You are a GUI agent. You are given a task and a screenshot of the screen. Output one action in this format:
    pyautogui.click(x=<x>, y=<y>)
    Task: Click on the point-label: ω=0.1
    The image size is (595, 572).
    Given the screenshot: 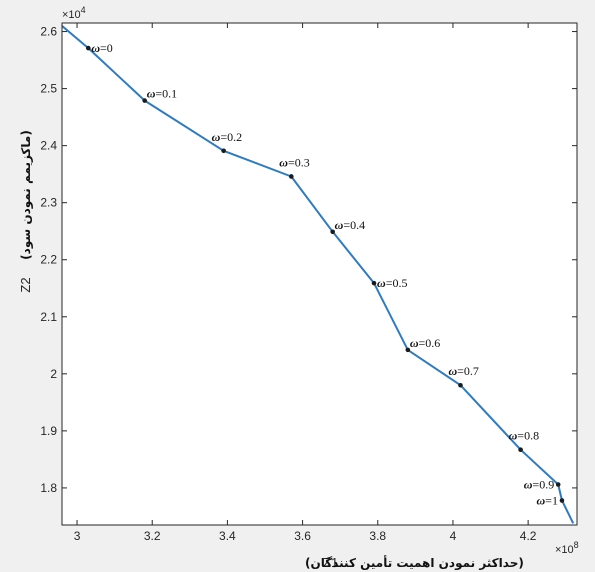 What is the action you would take?
    pyautogui.click(x=162, y=94)
    